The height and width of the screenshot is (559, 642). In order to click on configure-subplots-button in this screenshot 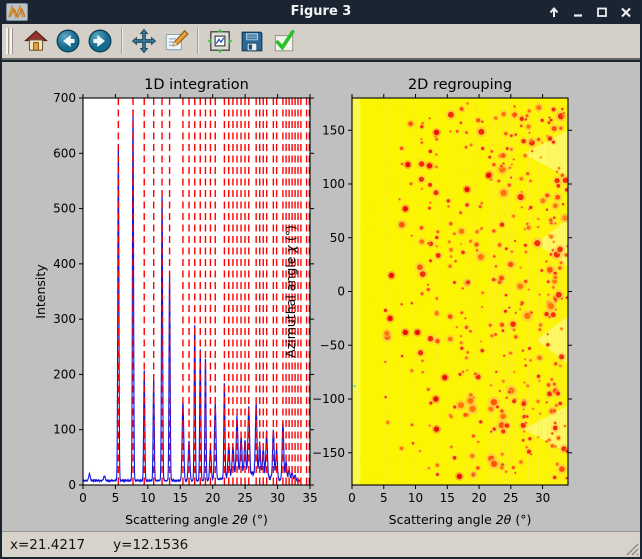, I will do `click(220, 41)`.